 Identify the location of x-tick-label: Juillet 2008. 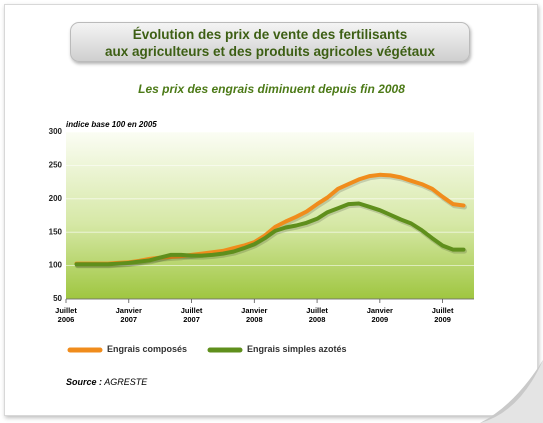
(317, 315).